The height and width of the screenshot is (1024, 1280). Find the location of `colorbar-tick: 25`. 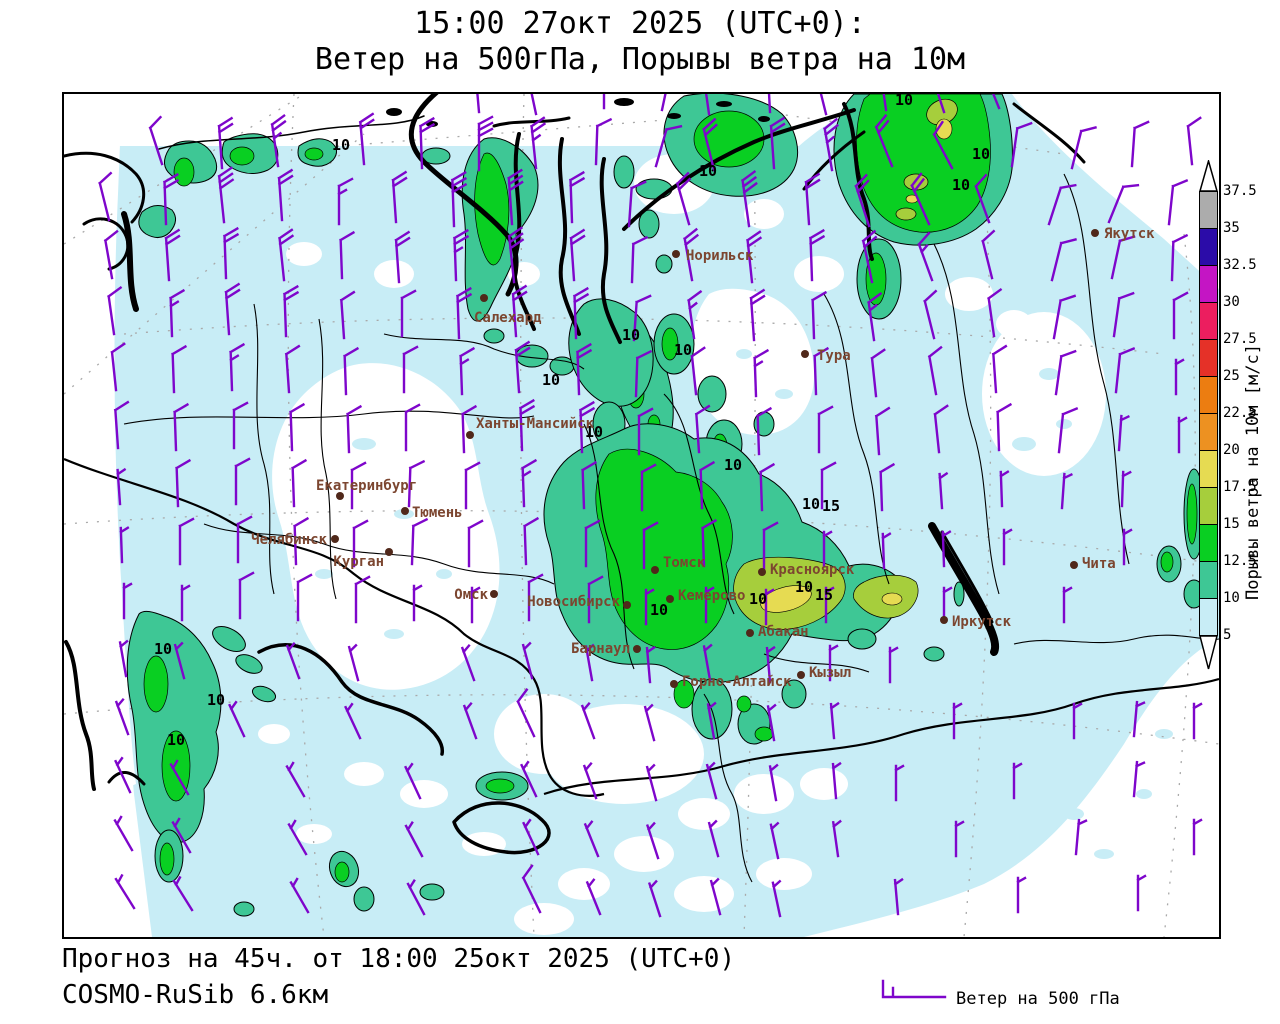

colorbar-tick: 25 is located at coordinates (1231, 376).